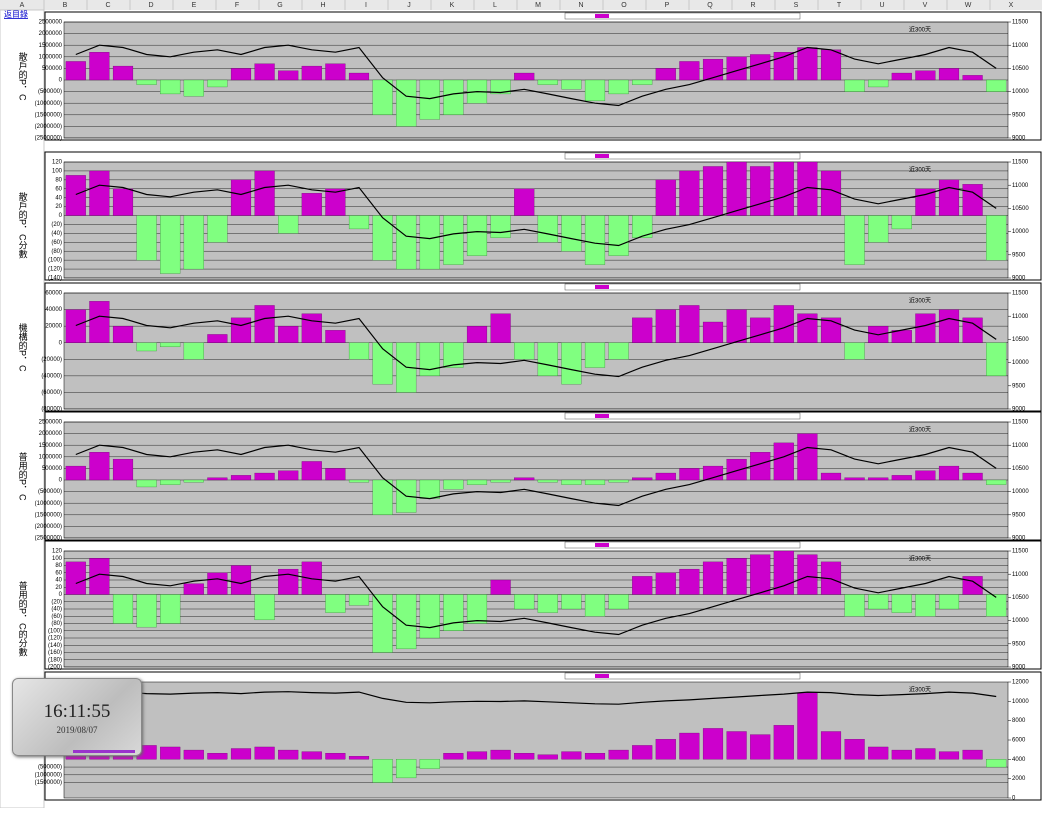  What do you see at coordinates (56, 252) in the screenshot?
I see `y-tick-label: (80)` at bounding box center [56, 252].